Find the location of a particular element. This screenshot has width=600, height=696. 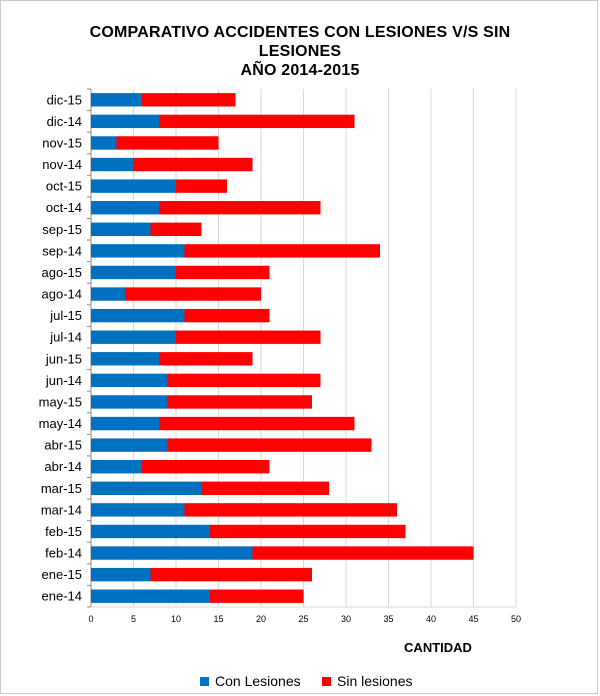

x-tick-label-35: 35 is located at coordinates (388, 619).